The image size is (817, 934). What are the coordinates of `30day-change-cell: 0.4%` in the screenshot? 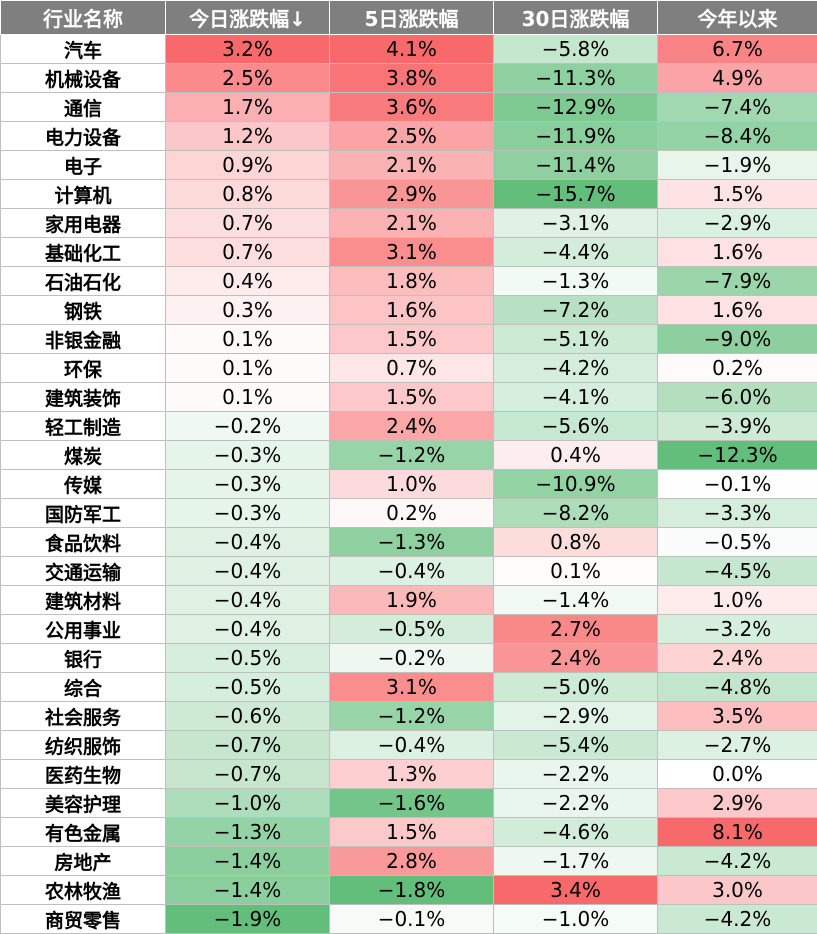 It's located at (576, 455).